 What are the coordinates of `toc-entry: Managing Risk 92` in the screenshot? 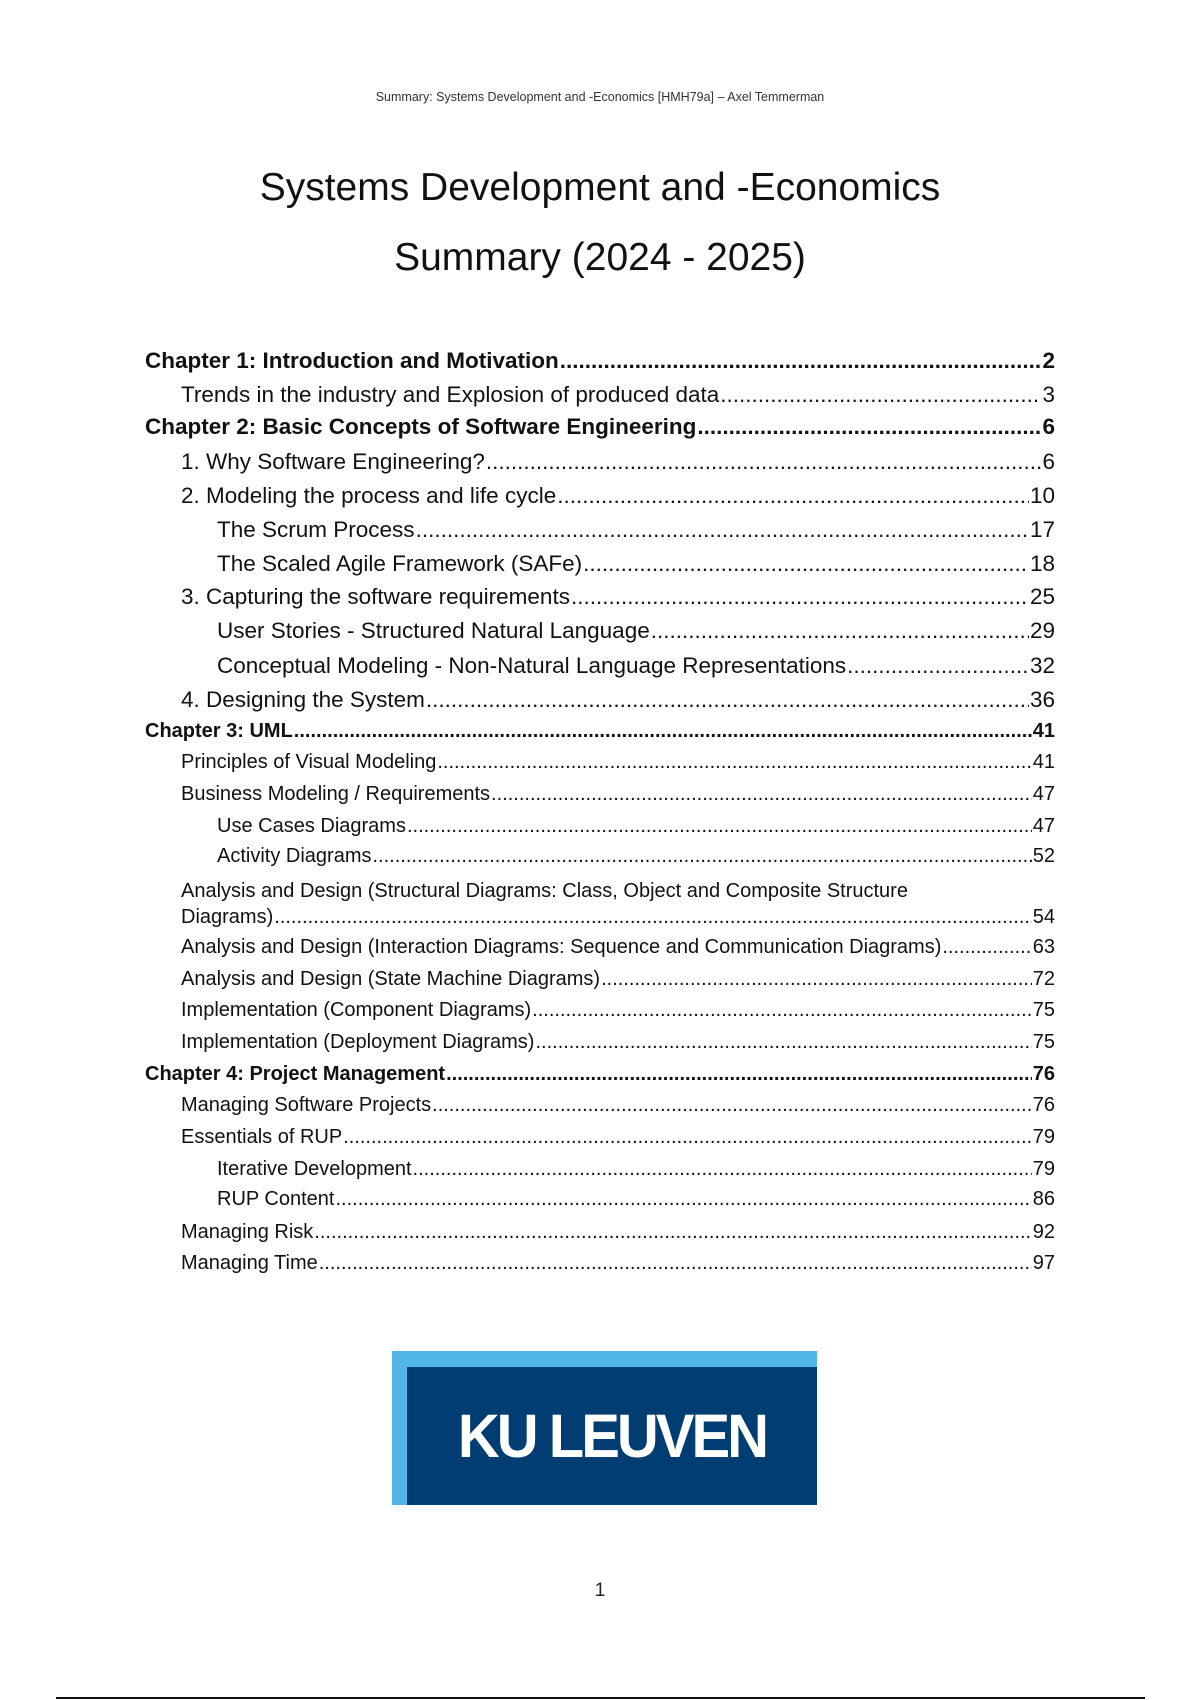 It's located at (618, 1232).